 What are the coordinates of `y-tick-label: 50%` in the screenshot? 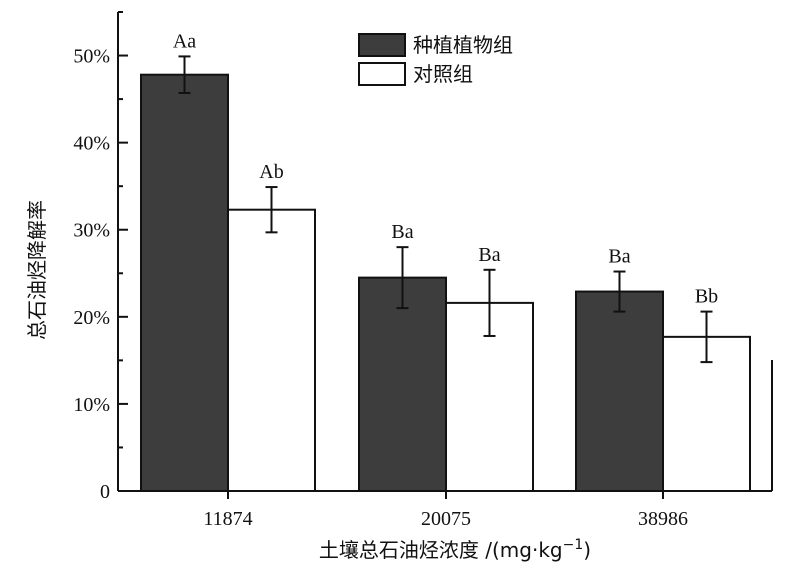 It's located at (91, 57).